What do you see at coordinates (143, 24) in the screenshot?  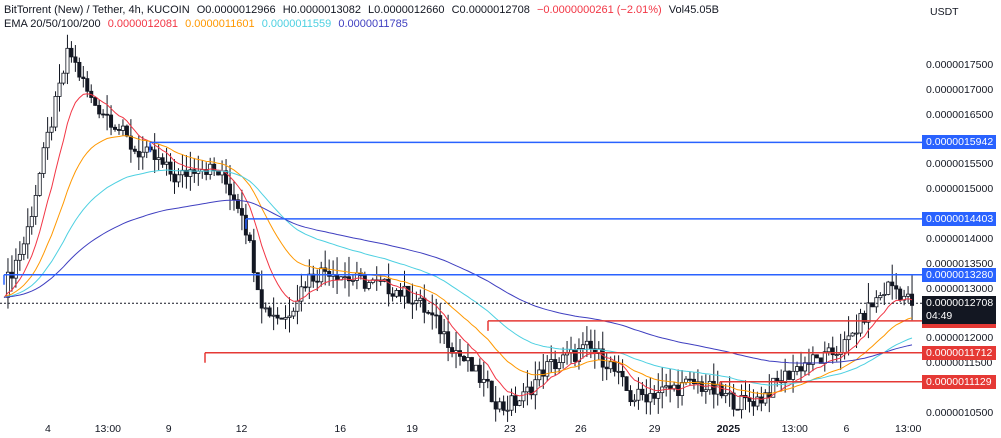 I see `ema20-value: 0.0000012081` at bounding box center [143, 24].